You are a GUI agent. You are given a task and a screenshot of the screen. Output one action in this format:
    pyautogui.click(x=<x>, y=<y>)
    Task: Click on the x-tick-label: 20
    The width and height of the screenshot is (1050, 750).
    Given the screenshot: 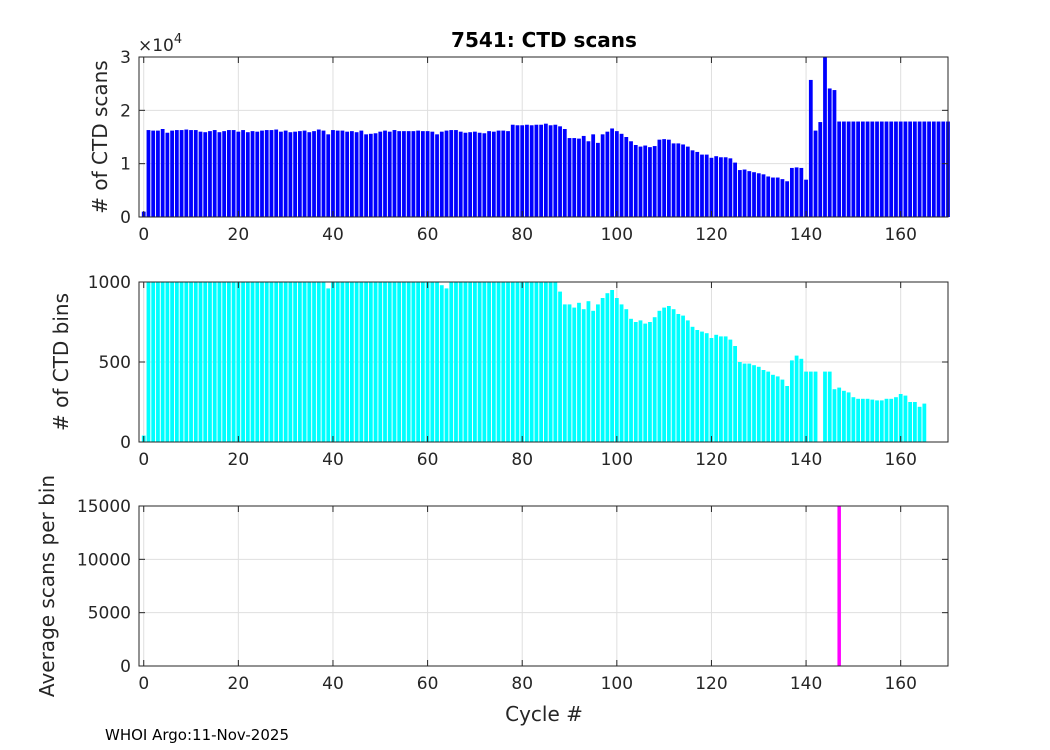 What is the action you would take?
    pyautogui.click(x=239, y=460)
    